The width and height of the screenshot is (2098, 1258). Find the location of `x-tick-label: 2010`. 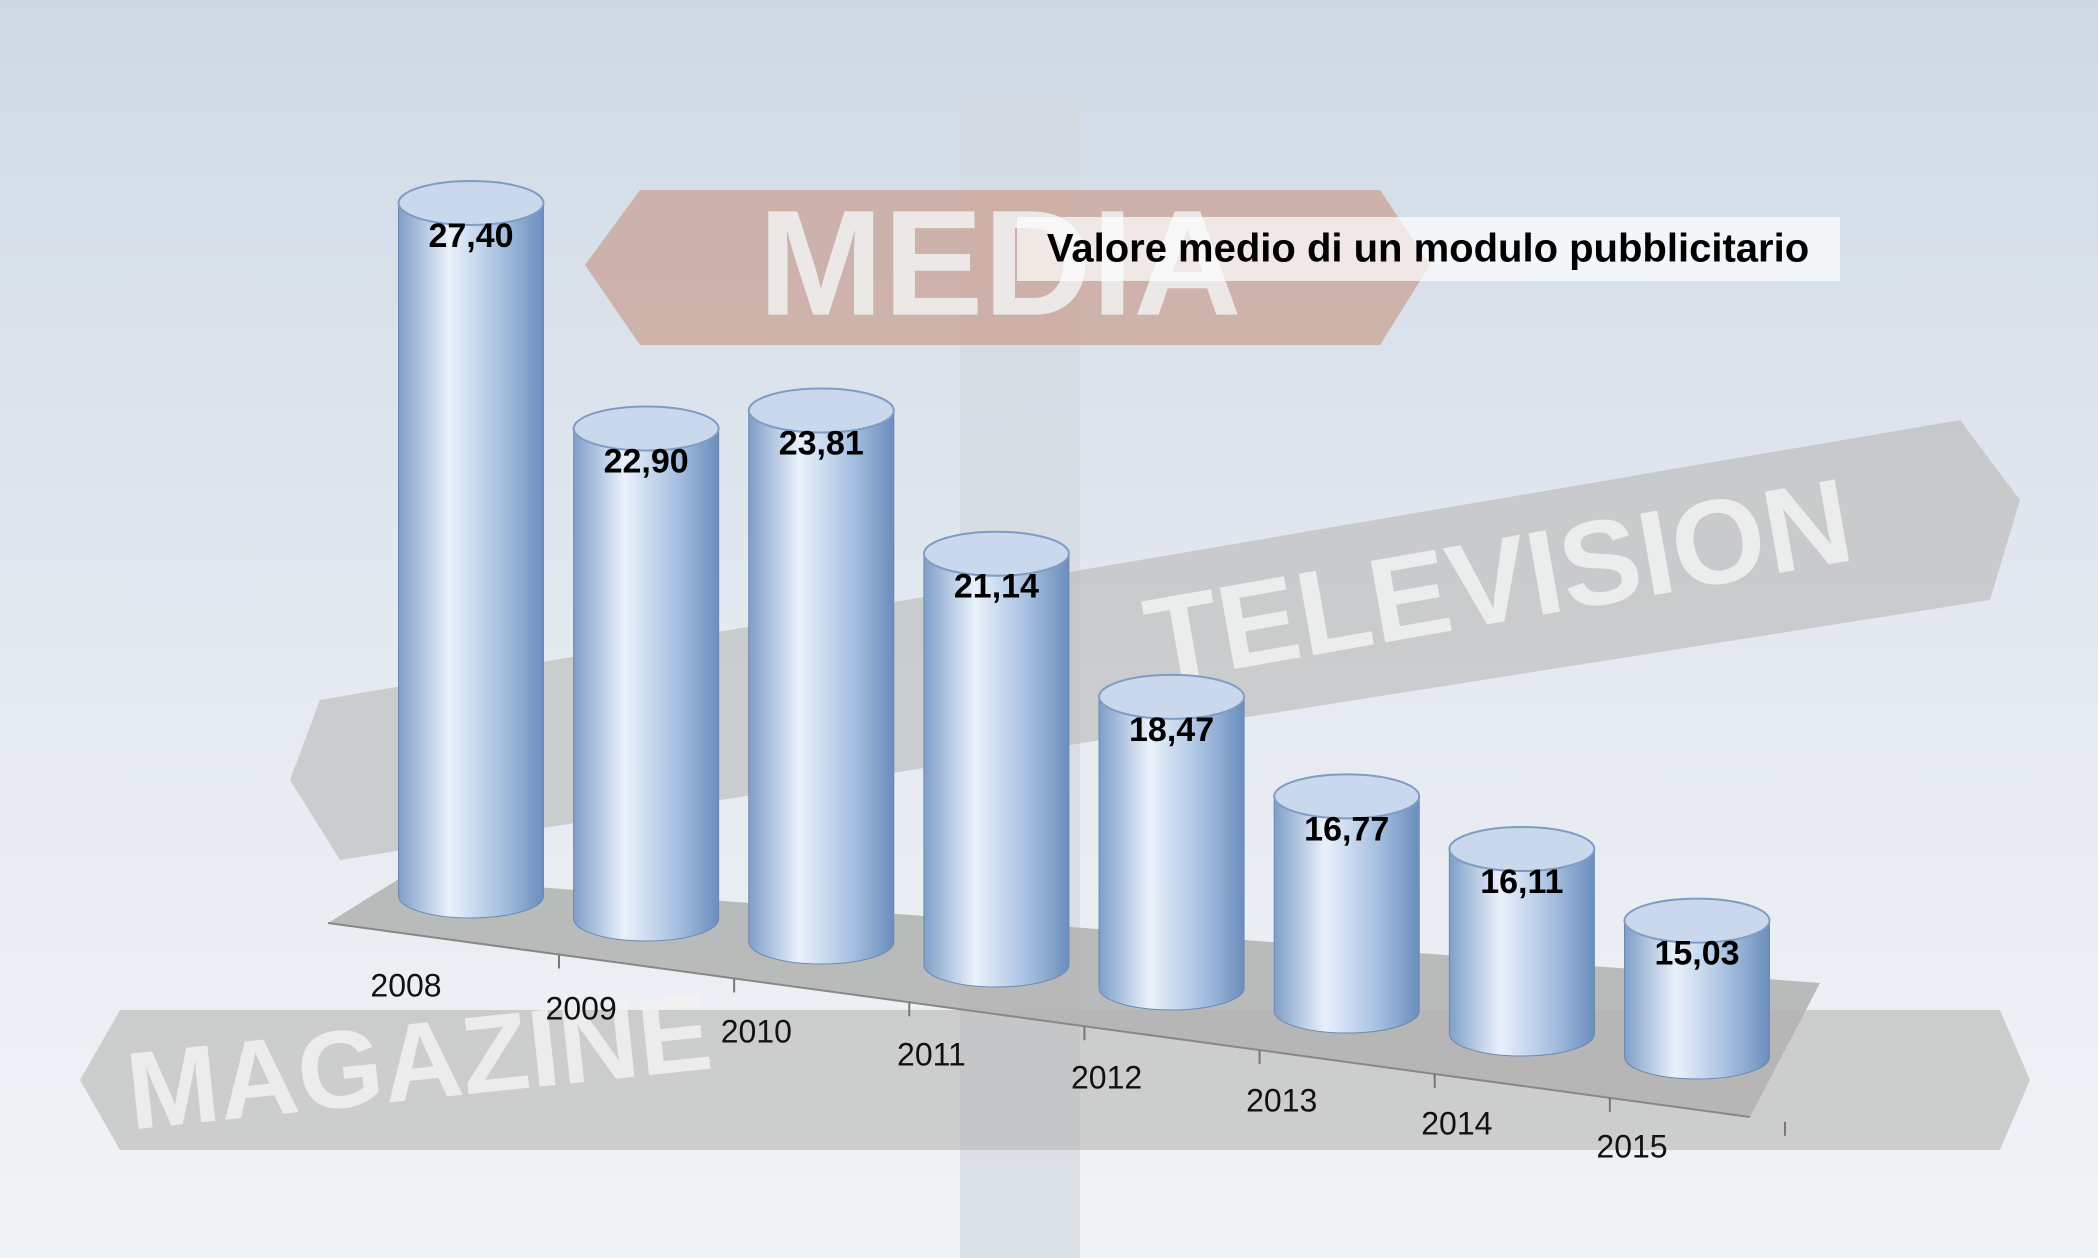

x-tick-label: 2010 is located at coordinates (756, 1031).